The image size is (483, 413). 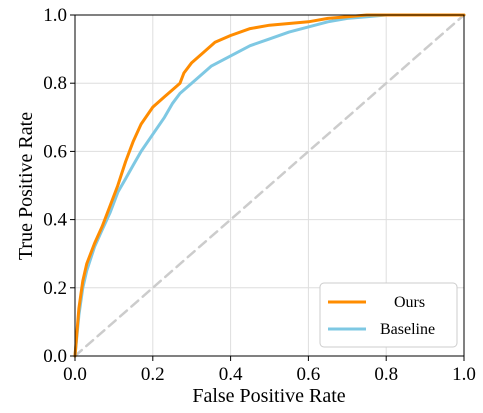 What do you see at coordinates (386, 374) in the screenshot?
I see `x-tick-label: 0.8` at bounding box center [386, 374].